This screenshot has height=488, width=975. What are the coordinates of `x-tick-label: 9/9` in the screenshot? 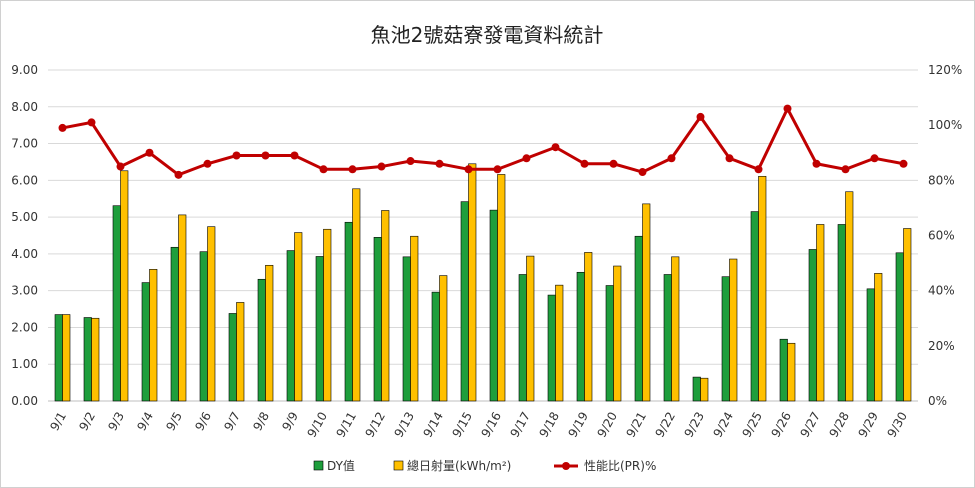 It's located at (290, 422).